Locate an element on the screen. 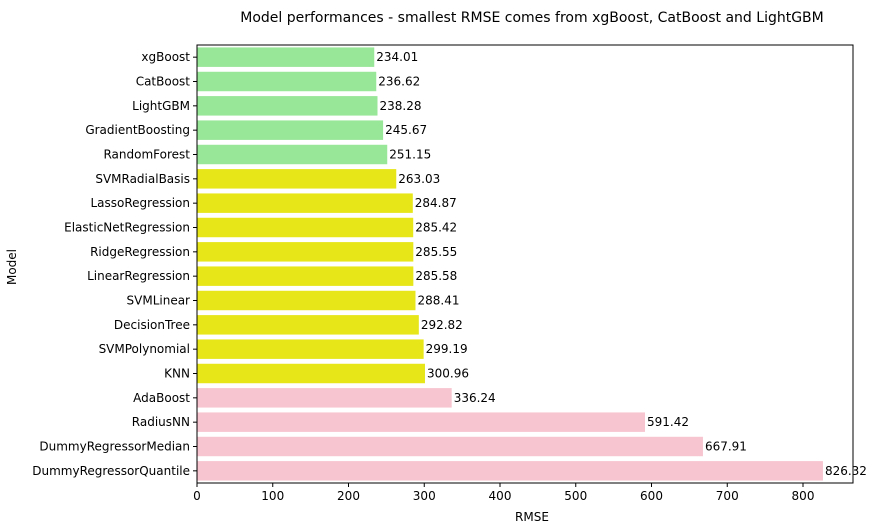  data-label-RandomForest: 251.15 is located at coordinates (410, 155).